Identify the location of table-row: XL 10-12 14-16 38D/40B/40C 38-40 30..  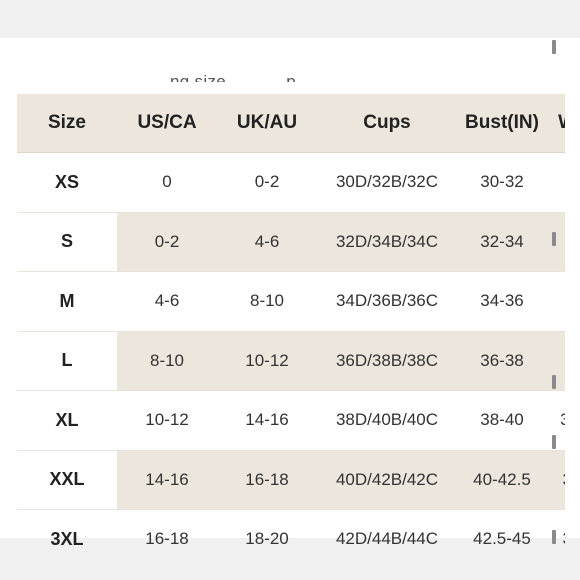
(291, 420).